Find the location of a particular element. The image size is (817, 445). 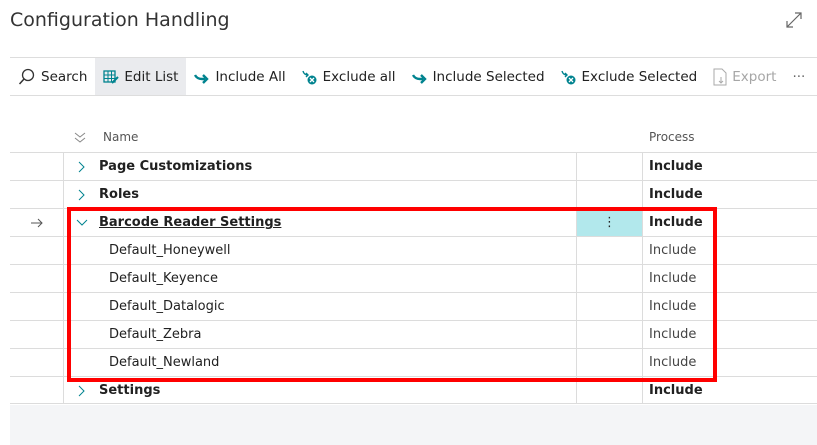

include-selected-button: Include Selected is located at coordinates (478, 76).